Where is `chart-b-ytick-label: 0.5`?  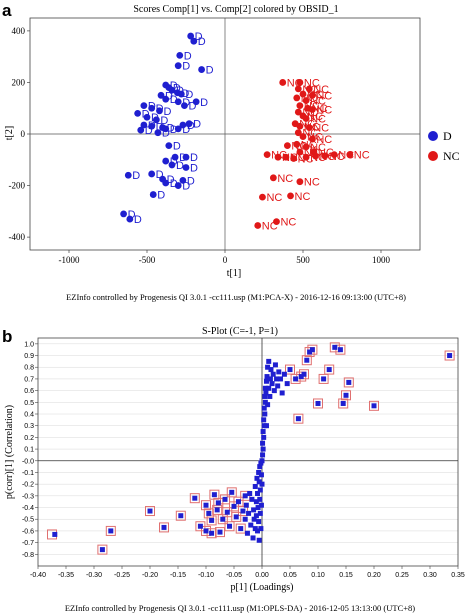
chart-b-ytick-label: 0.5 is located at coordinates (29, 403).